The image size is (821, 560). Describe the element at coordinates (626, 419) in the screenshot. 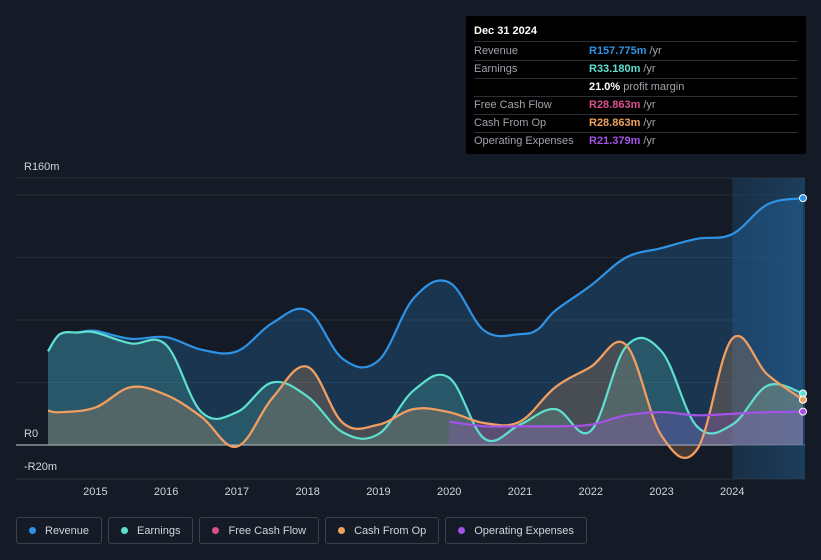

I see `line-operating-expenses` at that location.